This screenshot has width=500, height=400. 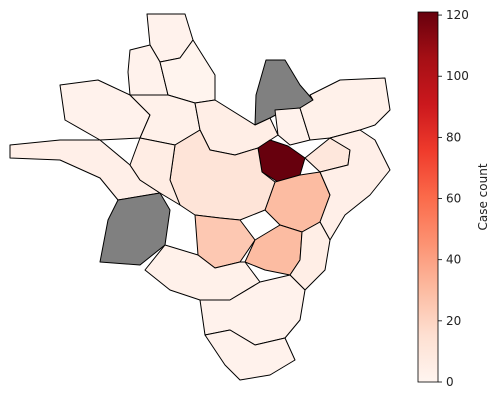 What do you see at coordinates (222, 175) in the screenshot?
I see `region-center` at bounding box center [222, 175].